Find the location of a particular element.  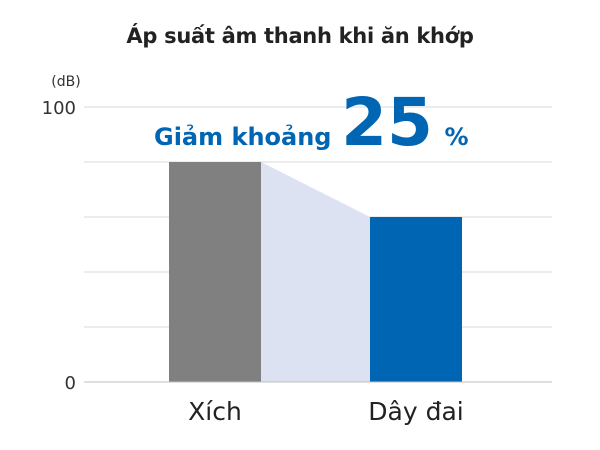

reduction-connector is located at coordinates (315, 272).